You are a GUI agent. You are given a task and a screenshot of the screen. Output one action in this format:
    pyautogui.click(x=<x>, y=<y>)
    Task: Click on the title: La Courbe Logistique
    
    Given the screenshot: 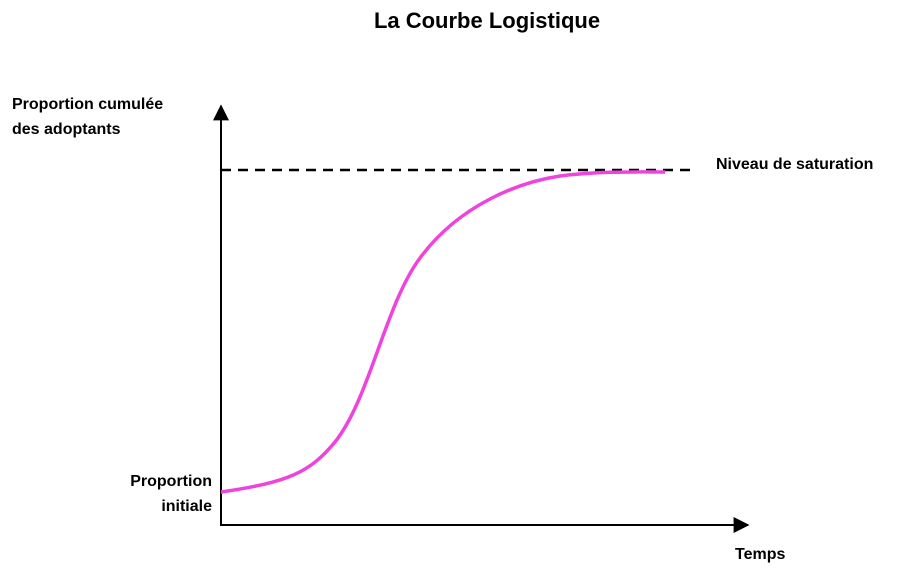 What is the action you would take?
    pyautogui.click(x=487, y=20)
    